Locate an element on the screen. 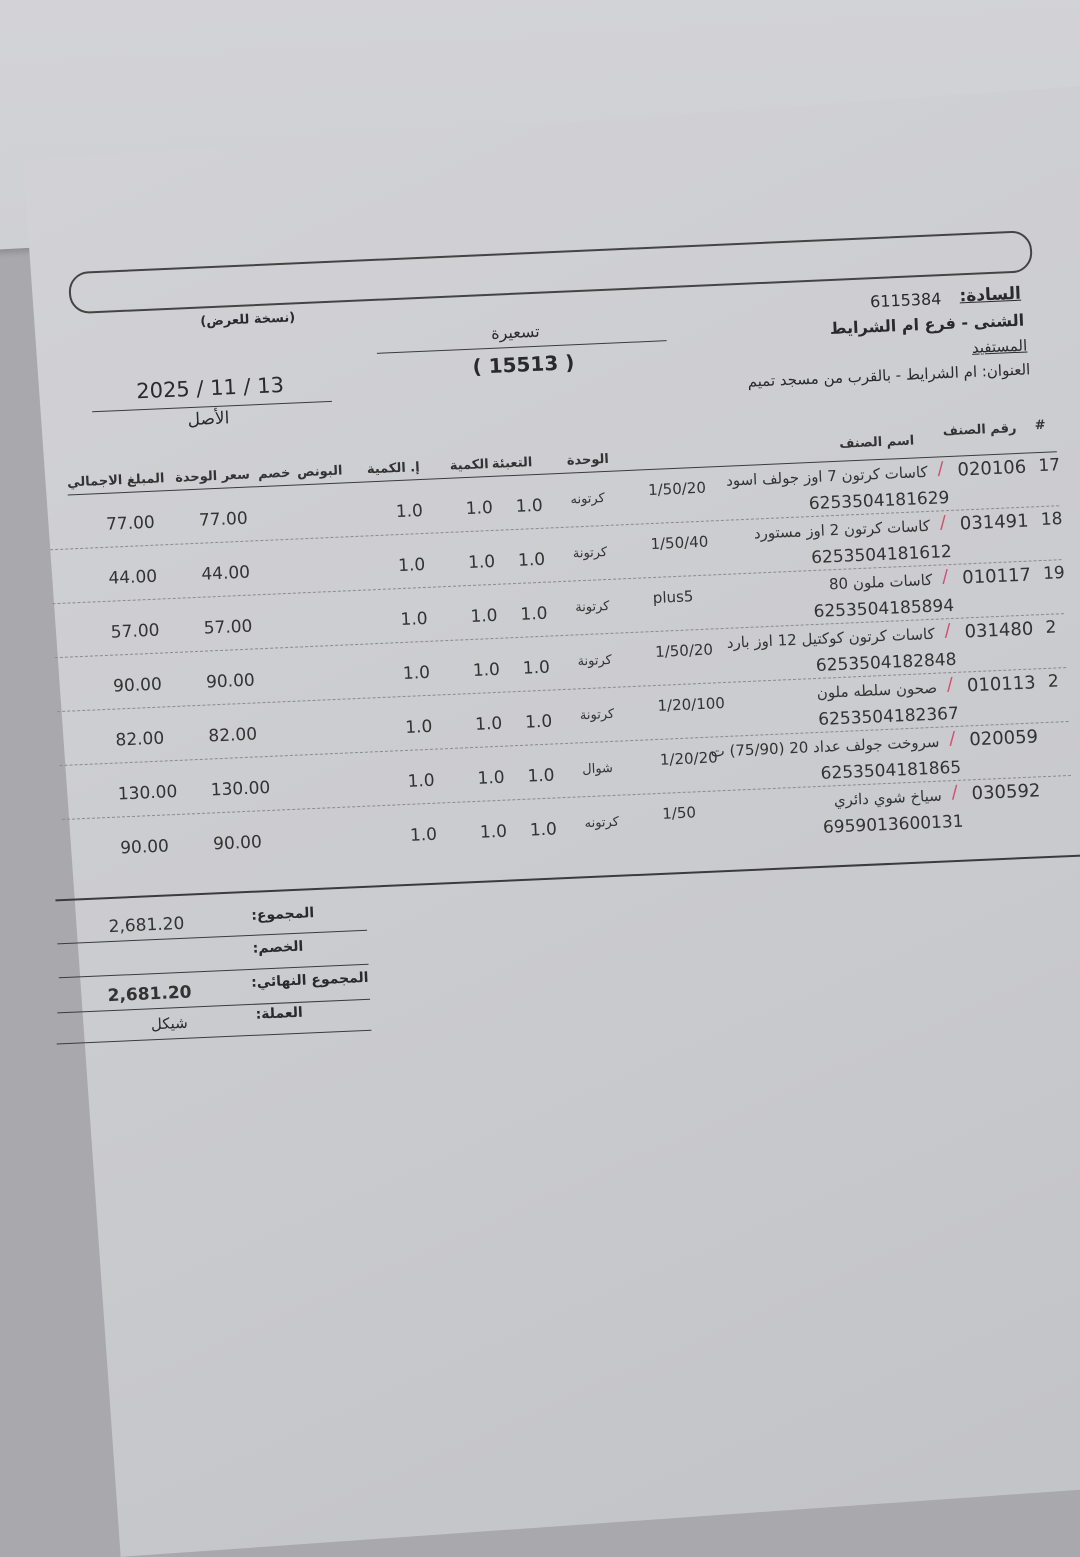  pack-info: 1/50/40 is located at coordinates (679, 543).